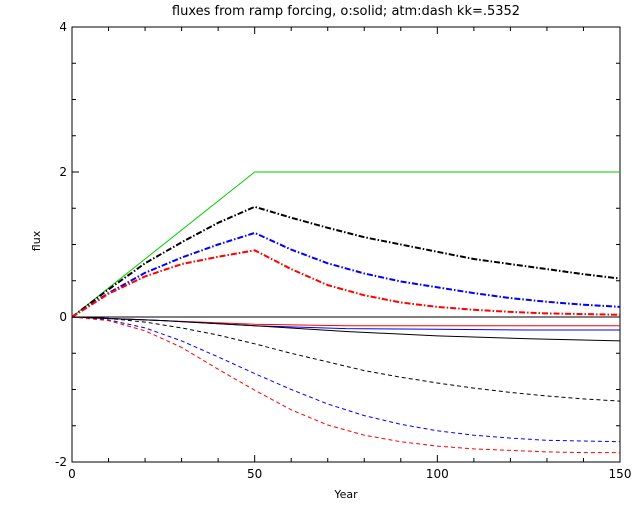  Describe the element at coordinates (254, 474) in the screenshot. I see `x-tick-label: 50` at that location.